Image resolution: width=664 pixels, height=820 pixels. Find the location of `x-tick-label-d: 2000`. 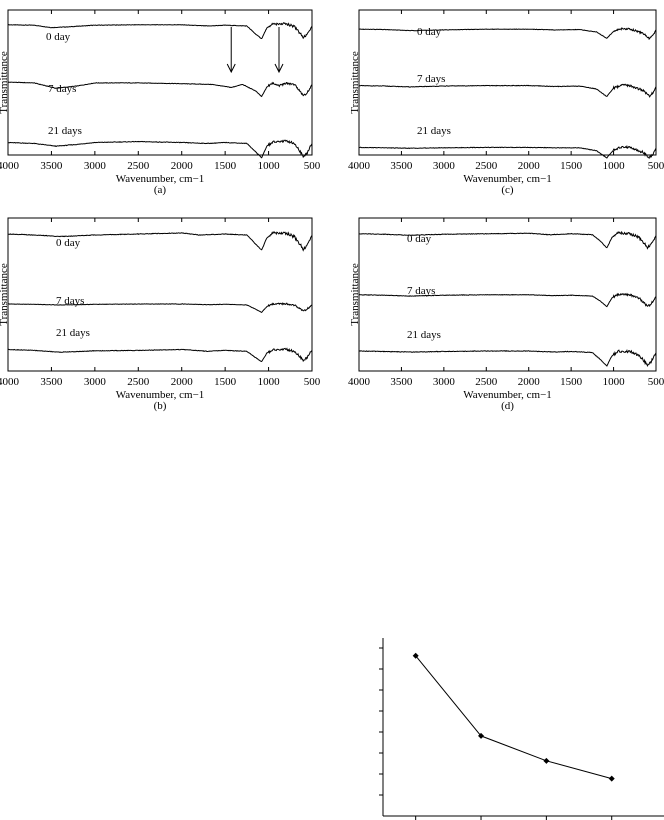

x-tick-label-d: 2000 is located at coordinates (529, 382).